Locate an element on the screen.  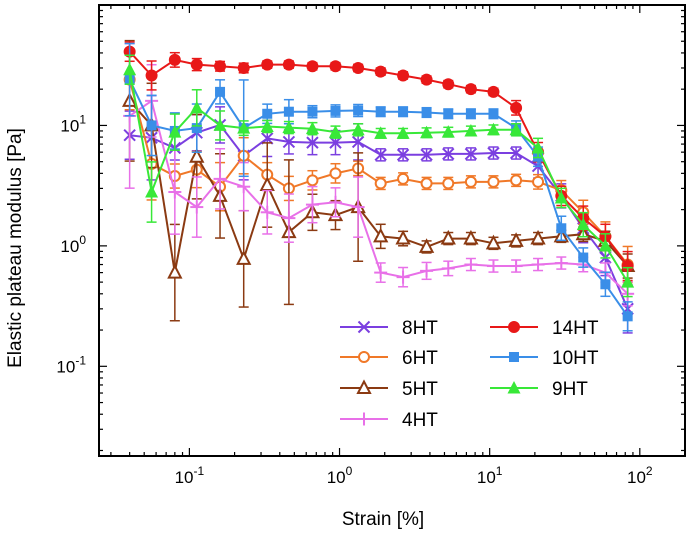
x-tick-label: 10² is located at coordinates (640, 475).